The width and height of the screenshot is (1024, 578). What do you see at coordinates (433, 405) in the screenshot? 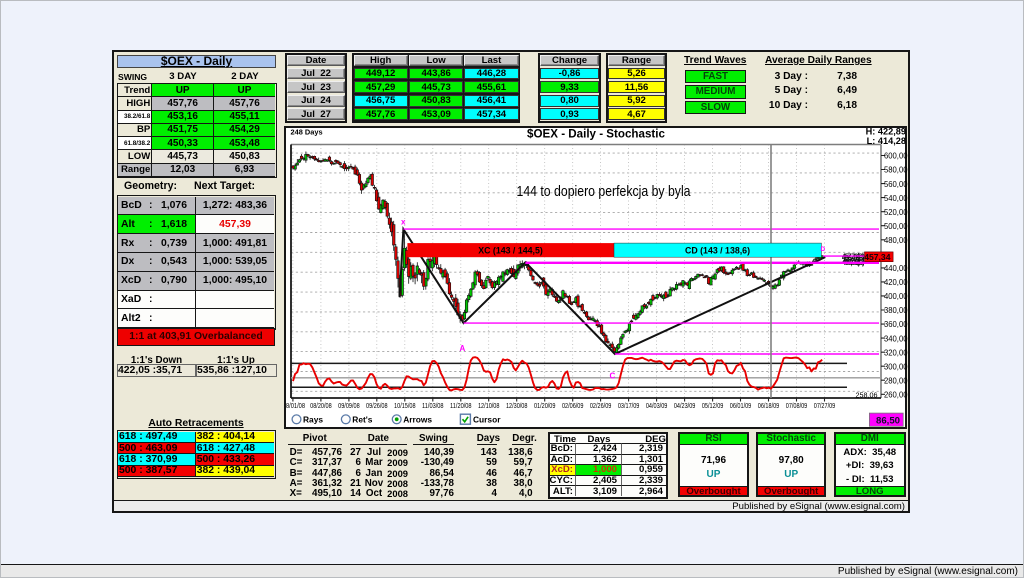
I see `svg-text: 11/03/08` at bounding box center [433, 405].